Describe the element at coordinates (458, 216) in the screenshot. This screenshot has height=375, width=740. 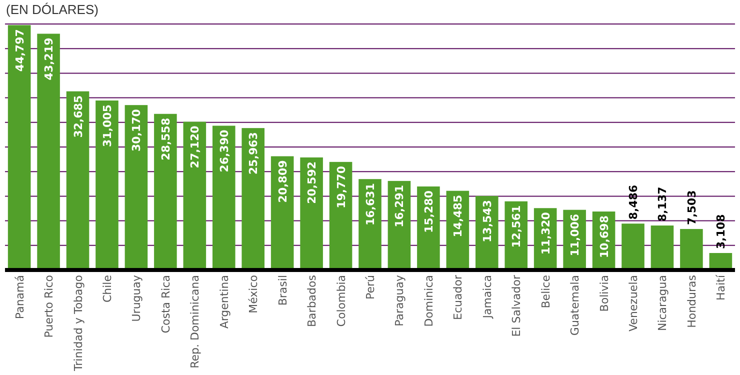
I see `data-label: 14,485` at that location.